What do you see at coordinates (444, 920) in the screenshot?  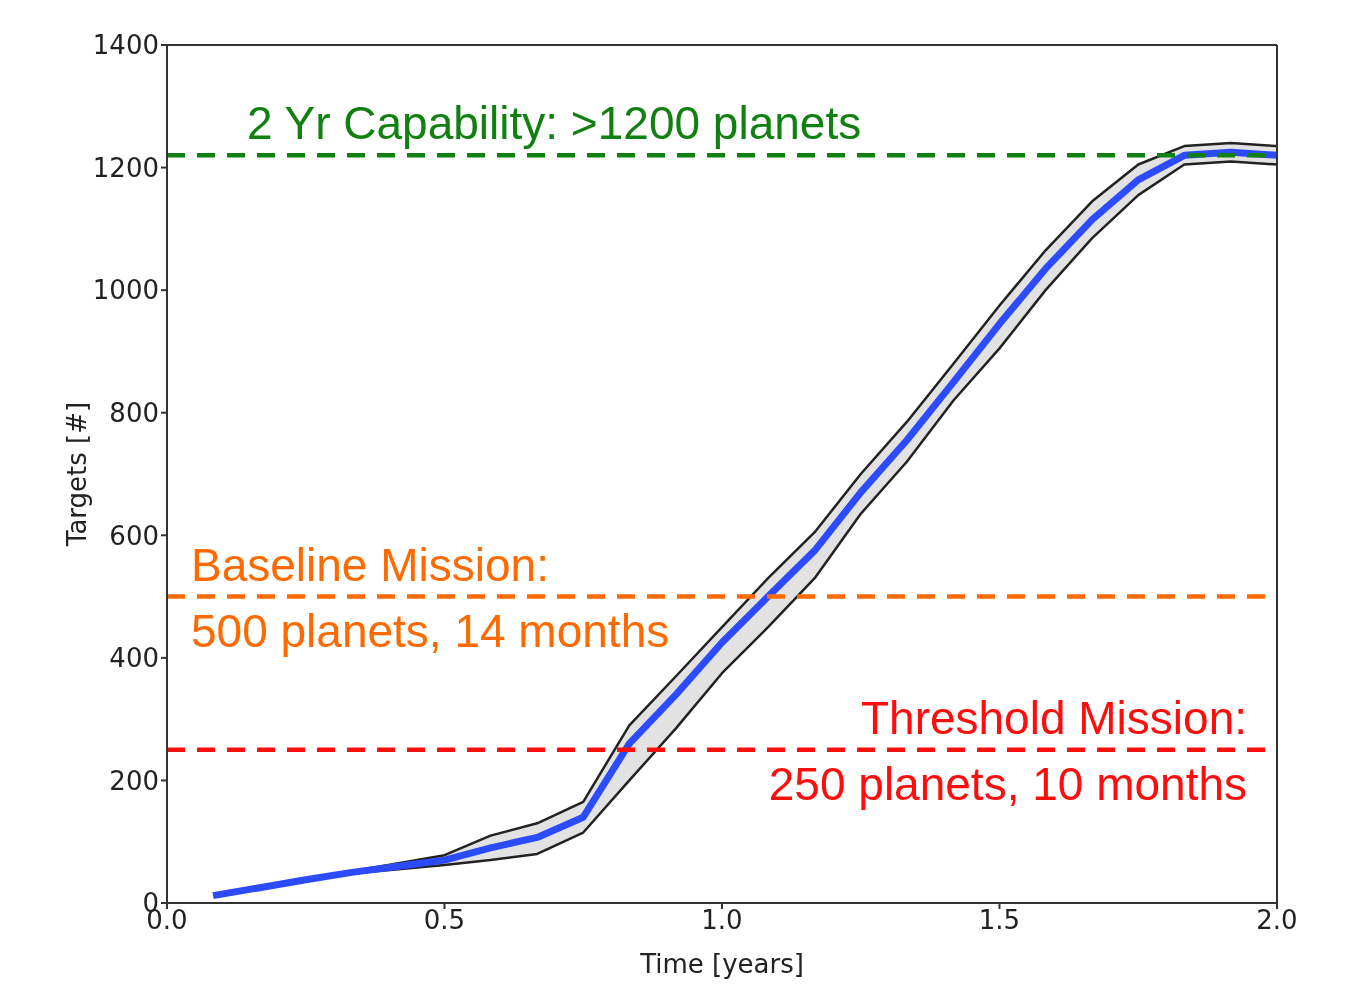 I see `x-tick-label: 0.5` at bounding box center [444, 920].